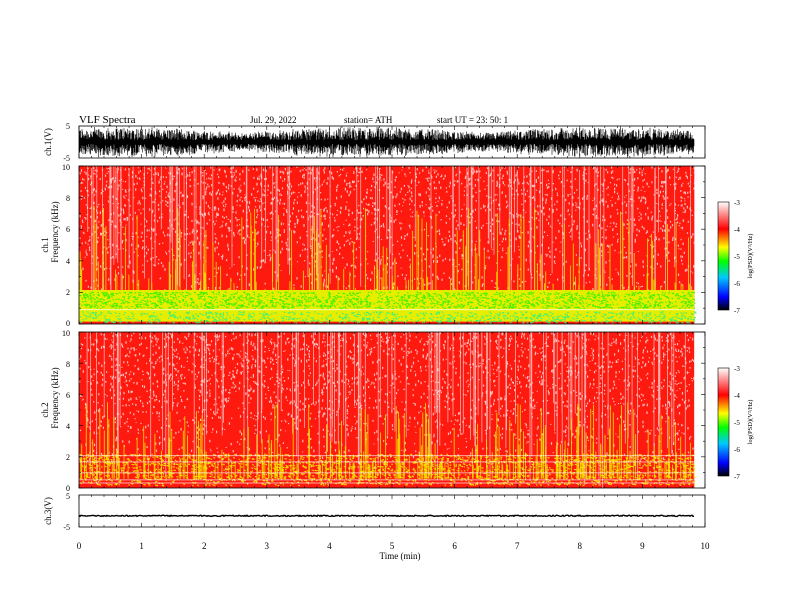 Image resolution: width=792 pixels, height=612 pixels. I want to click on spec1-image-green-core, so click(387, 300).